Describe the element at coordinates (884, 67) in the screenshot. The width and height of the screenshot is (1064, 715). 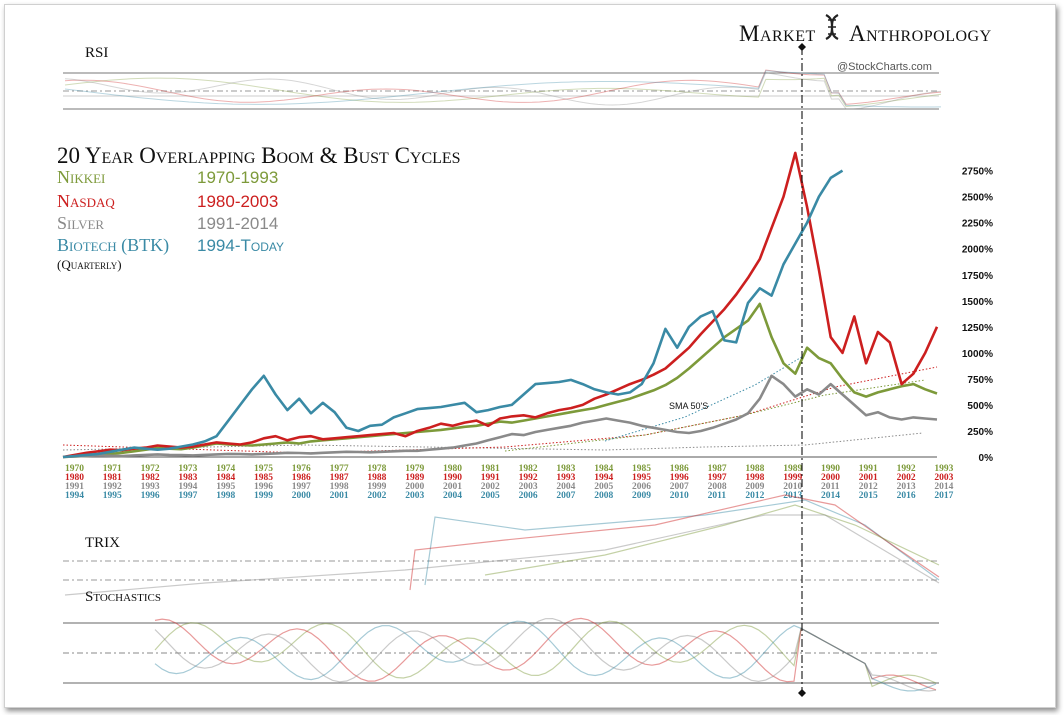
I see `stockcharts-credit: @StockCharts.com` at that location.